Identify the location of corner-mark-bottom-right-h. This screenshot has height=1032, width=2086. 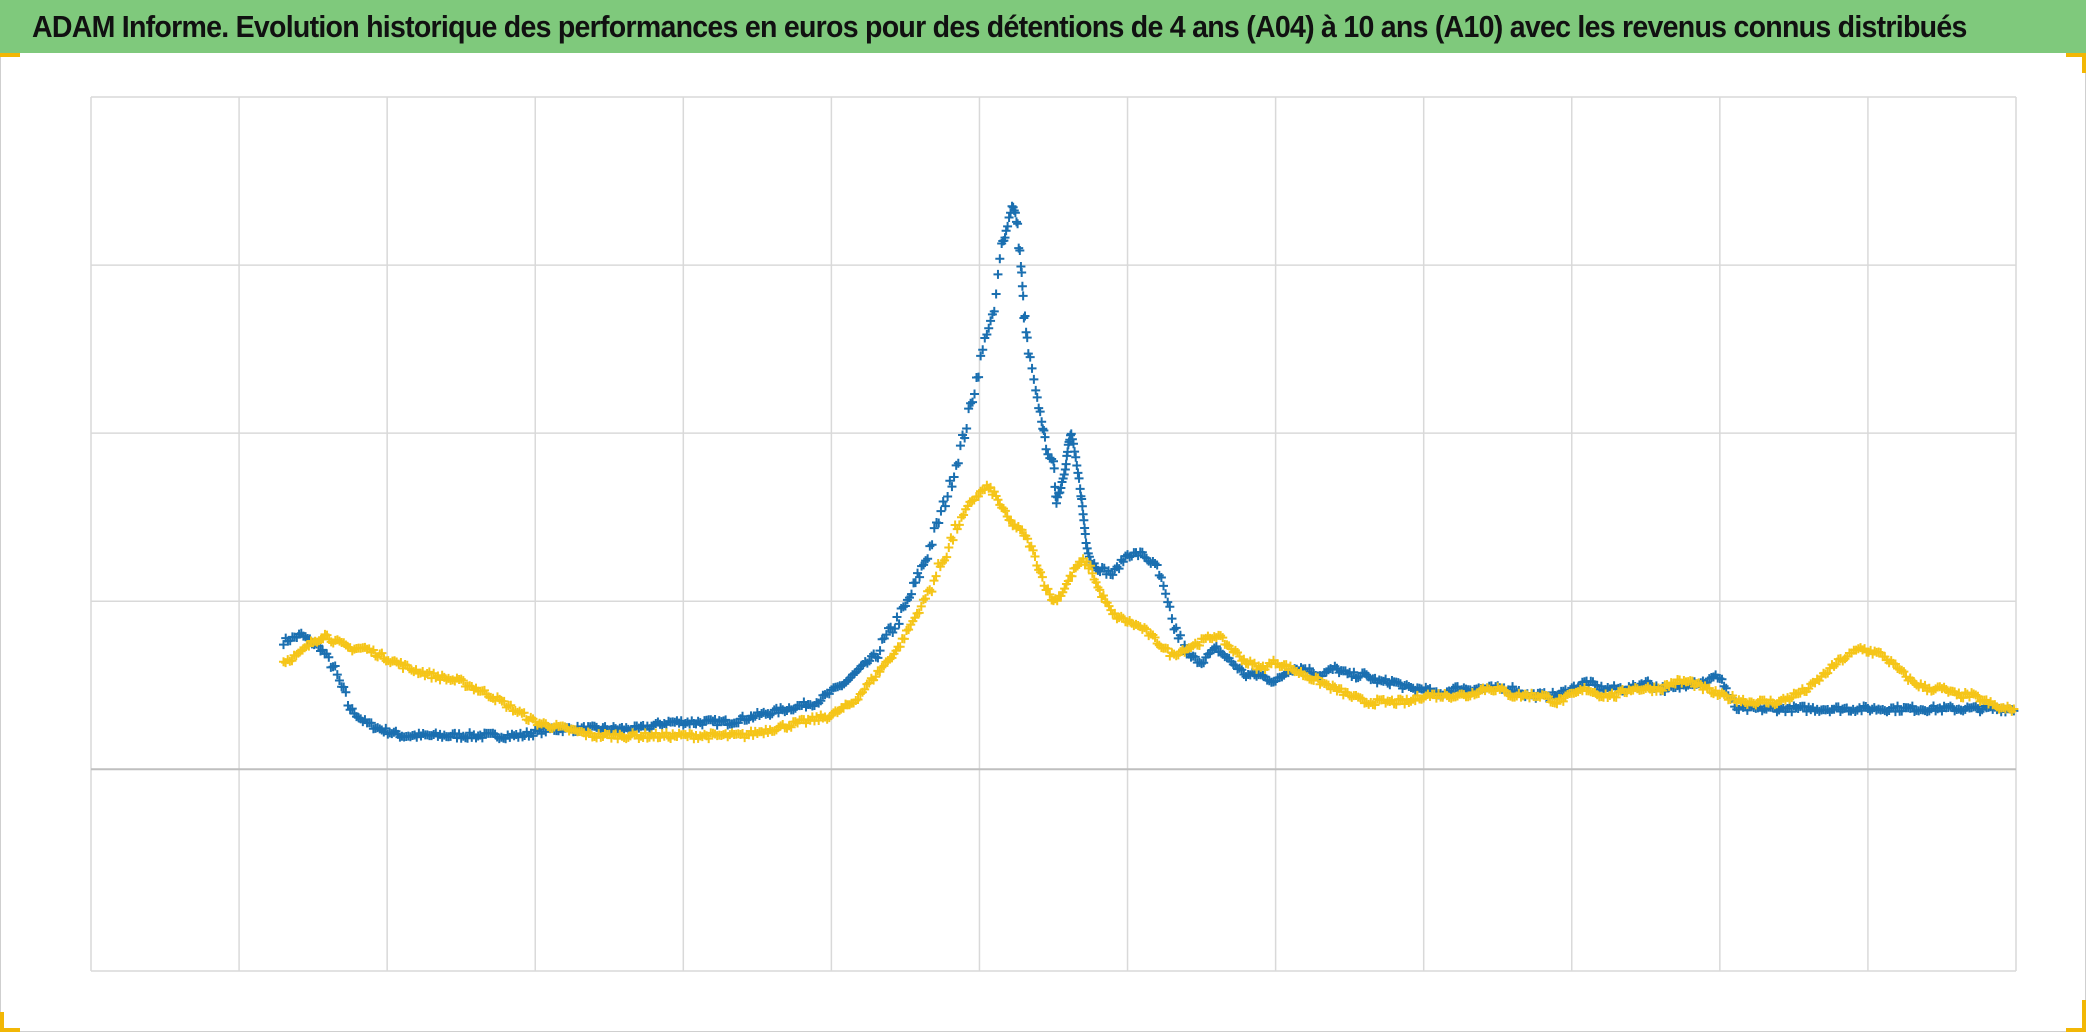
(2076, 1030).